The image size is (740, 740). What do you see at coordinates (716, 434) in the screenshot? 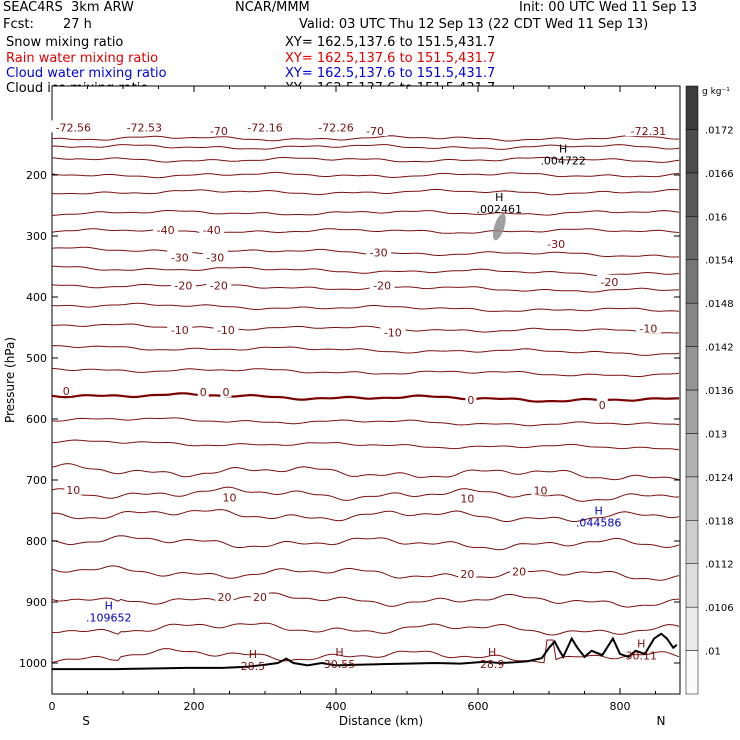
I see `colorbar-tick-label: .013` at bounding box center [716, 434].